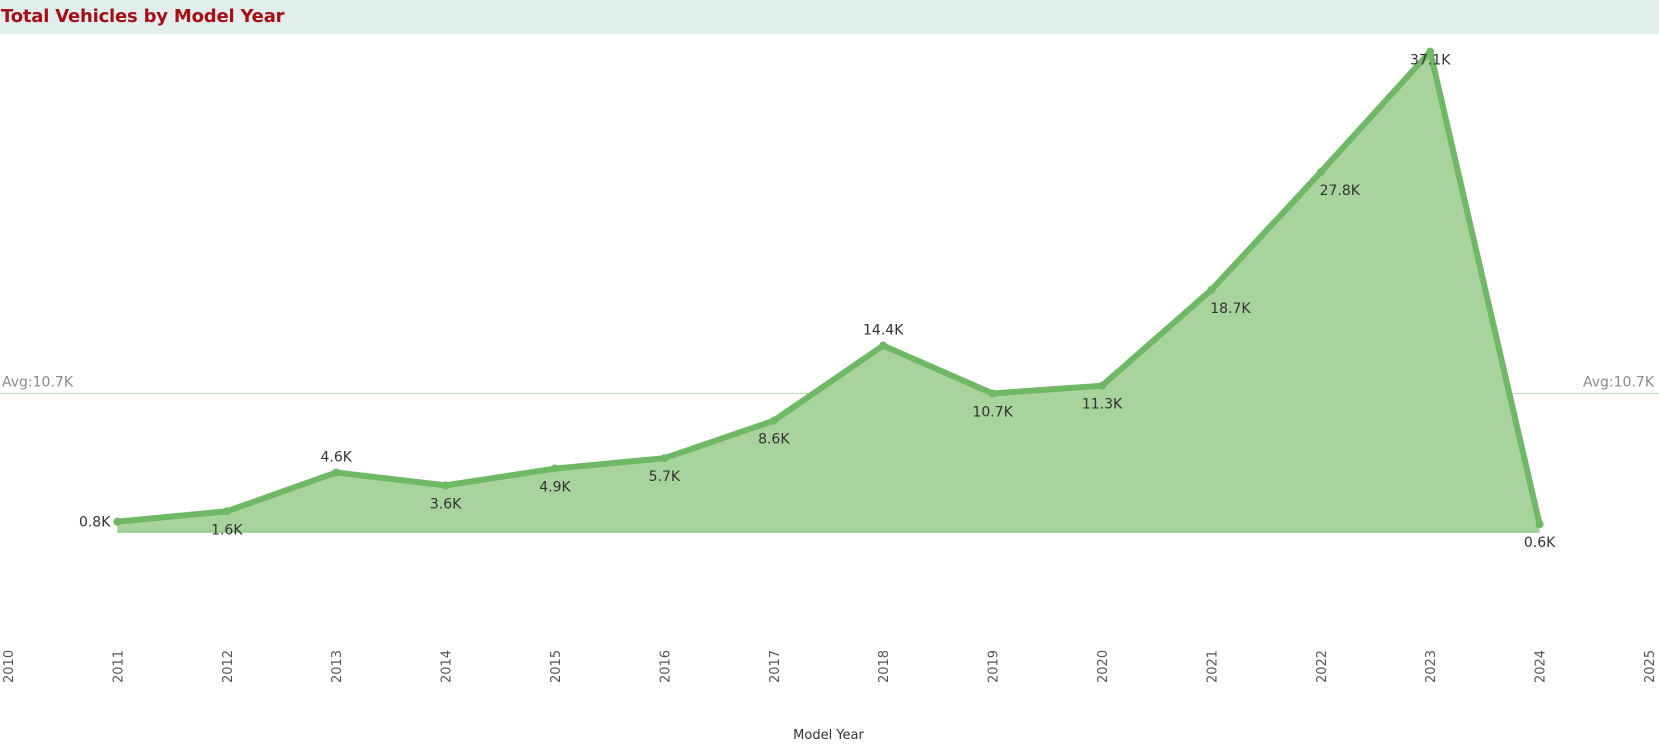 The image size is (1659, 753). I want to click on data-label-2018: 14.4K, so click(883, 331).